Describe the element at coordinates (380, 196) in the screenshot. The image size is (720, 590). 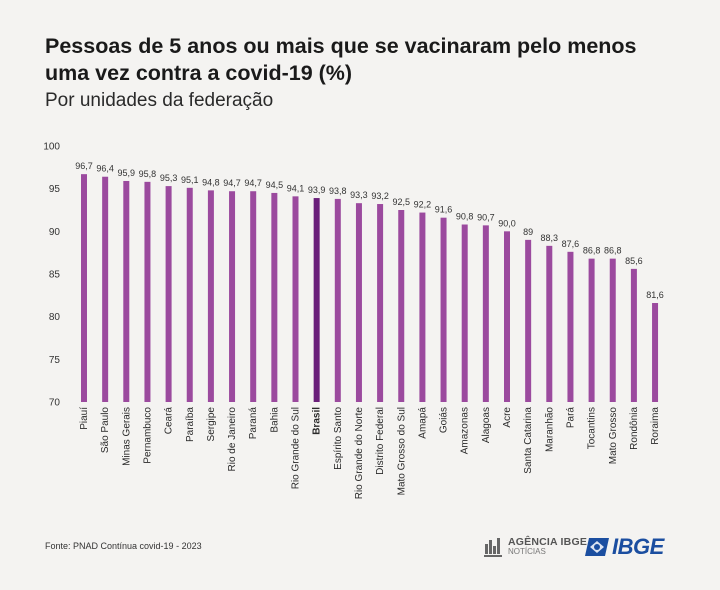
I see `data-label: 93,2` at that location.